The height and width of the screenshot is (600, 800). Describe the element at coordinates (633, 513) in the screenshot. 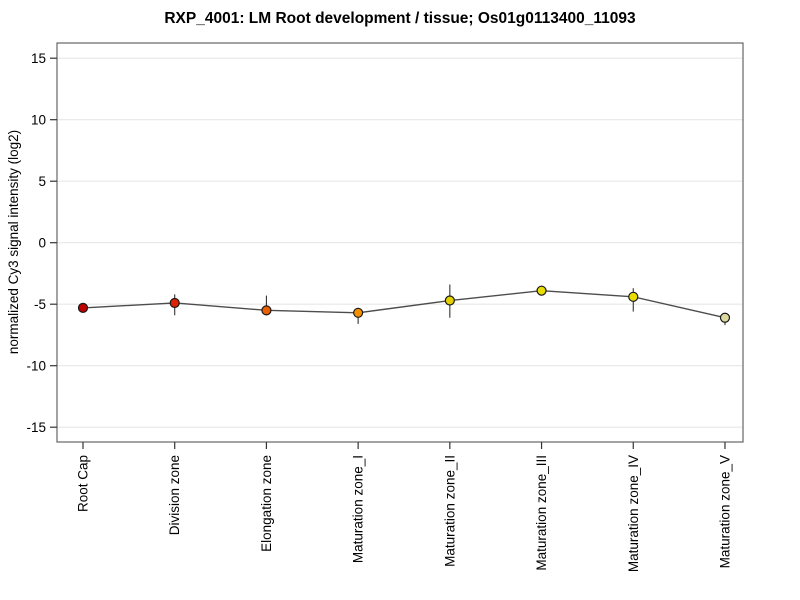

I see `x-category-label: Maturation zone_IV` at that location.